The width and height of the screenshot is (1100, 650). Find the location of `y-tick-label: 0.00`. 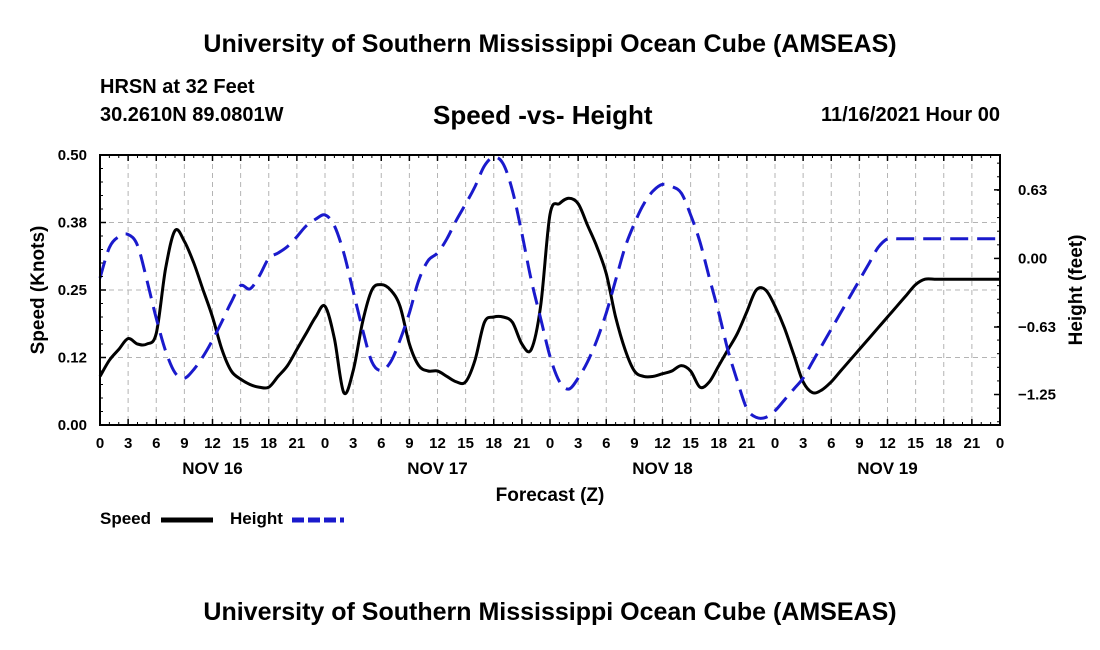

y-tick-label: 0.00 is located at coordinates (72, 425).